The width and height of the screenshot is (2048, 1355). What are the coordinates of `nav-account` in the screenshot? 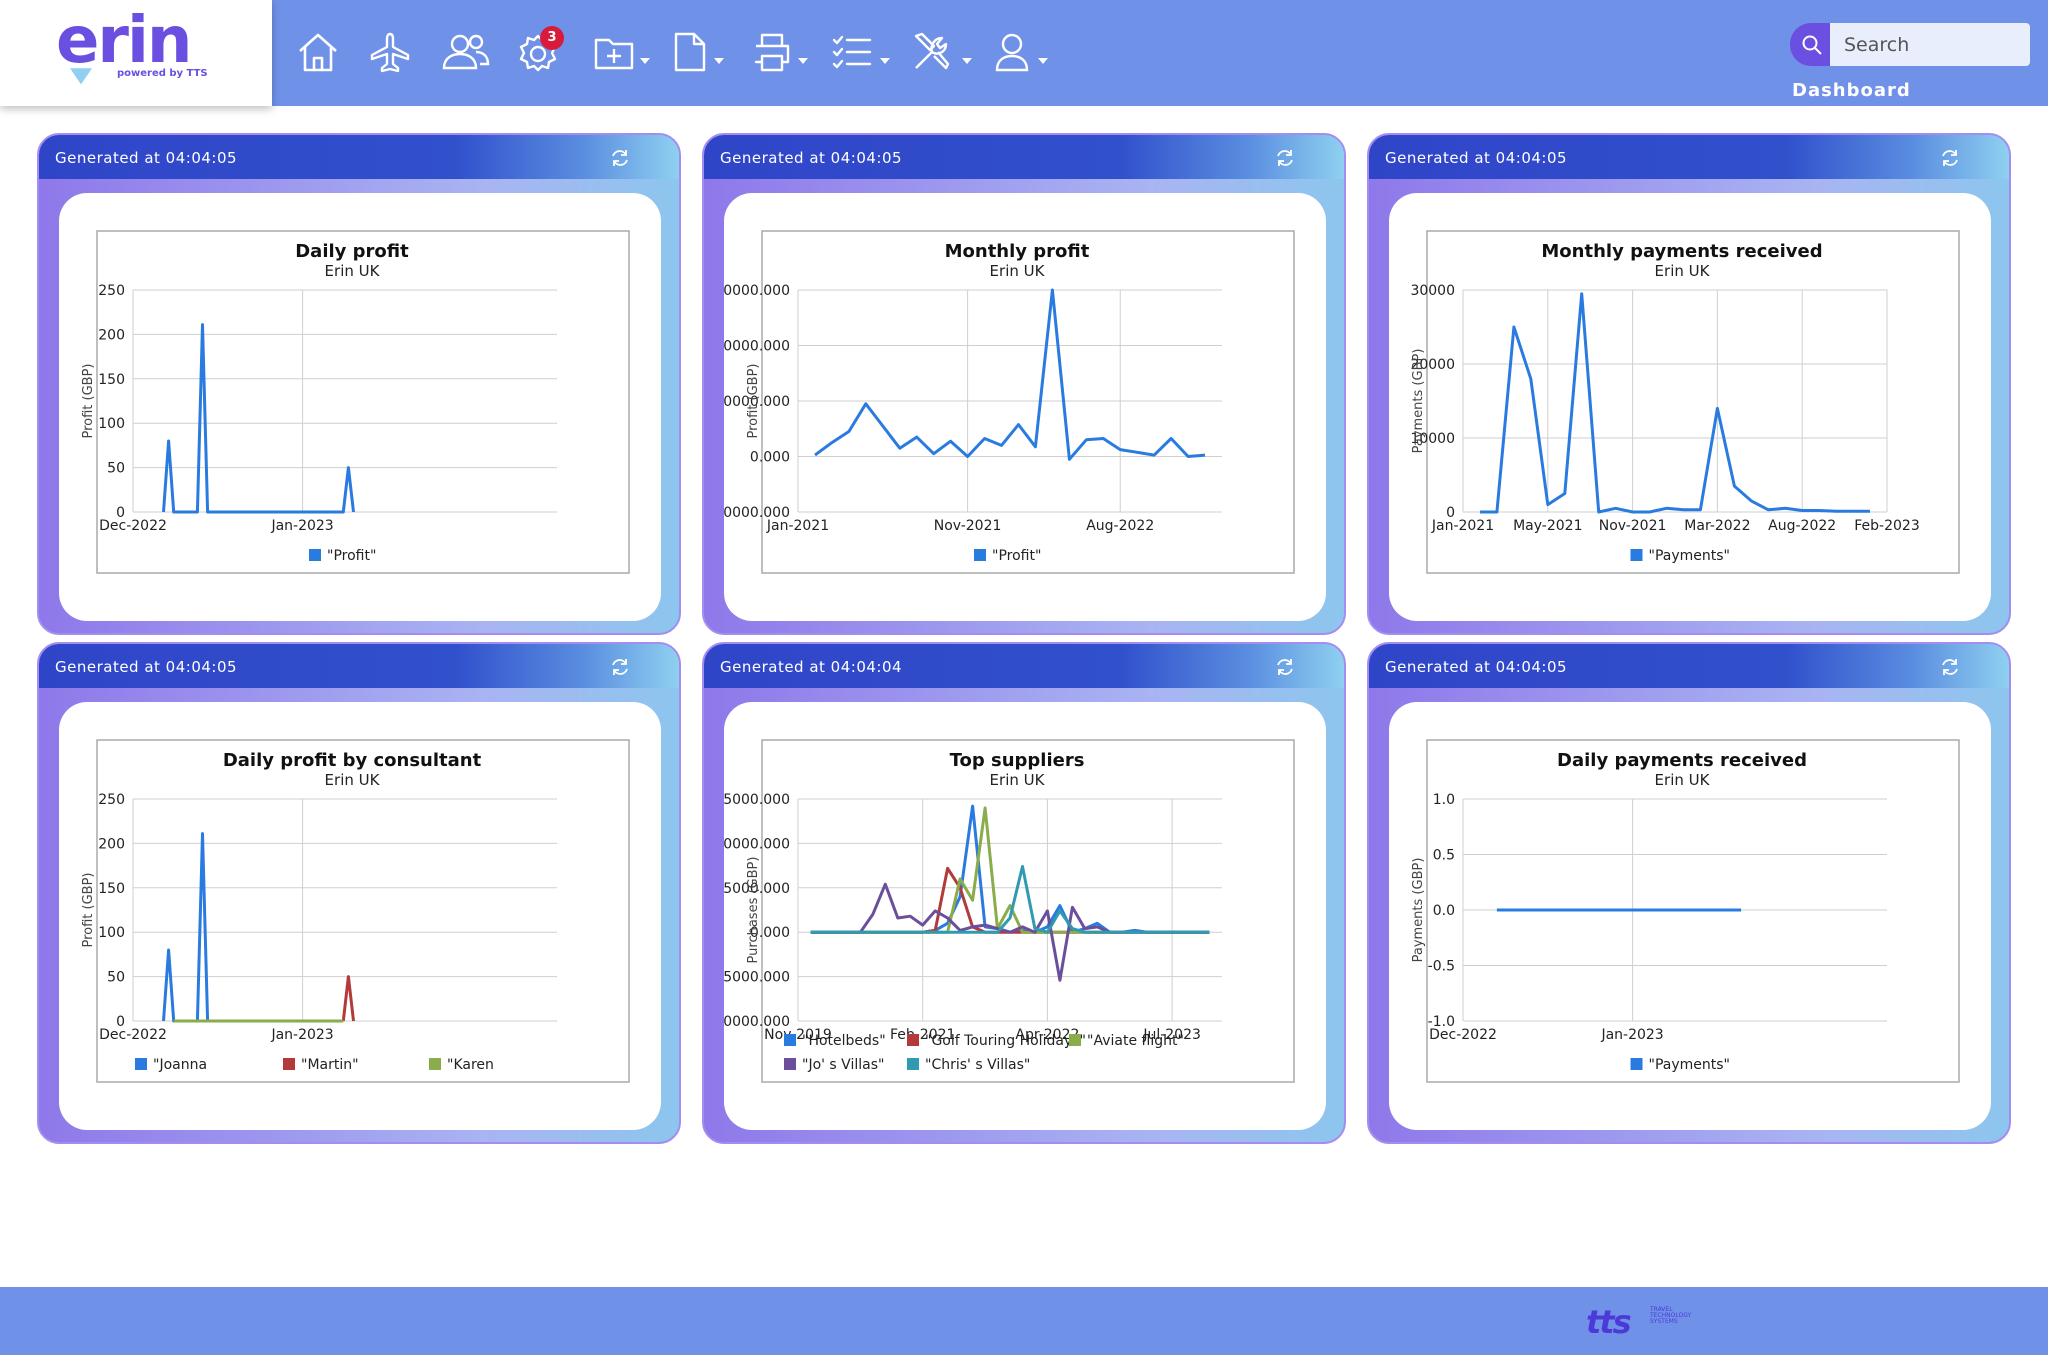 It's located at (1022, 54).